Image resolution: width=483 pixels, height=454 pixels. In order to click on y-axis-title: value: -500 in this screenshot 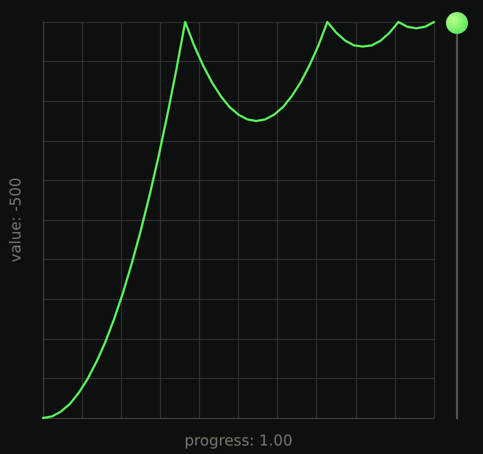, I will do `click(15, 220)`.